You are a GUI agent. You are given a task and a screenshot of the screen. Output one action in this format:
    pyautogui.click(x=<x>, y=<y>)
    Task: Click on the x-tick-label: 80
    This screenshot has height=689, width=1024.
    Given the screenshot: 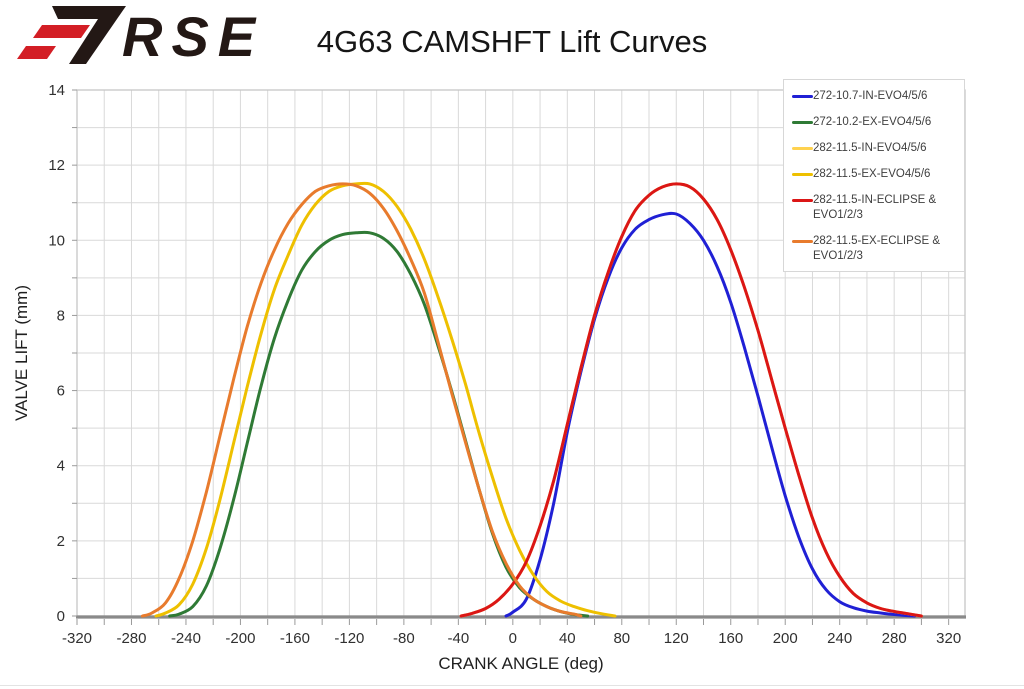 What is the action you would take?
    pyautogui.click(x=621, y=638)
    